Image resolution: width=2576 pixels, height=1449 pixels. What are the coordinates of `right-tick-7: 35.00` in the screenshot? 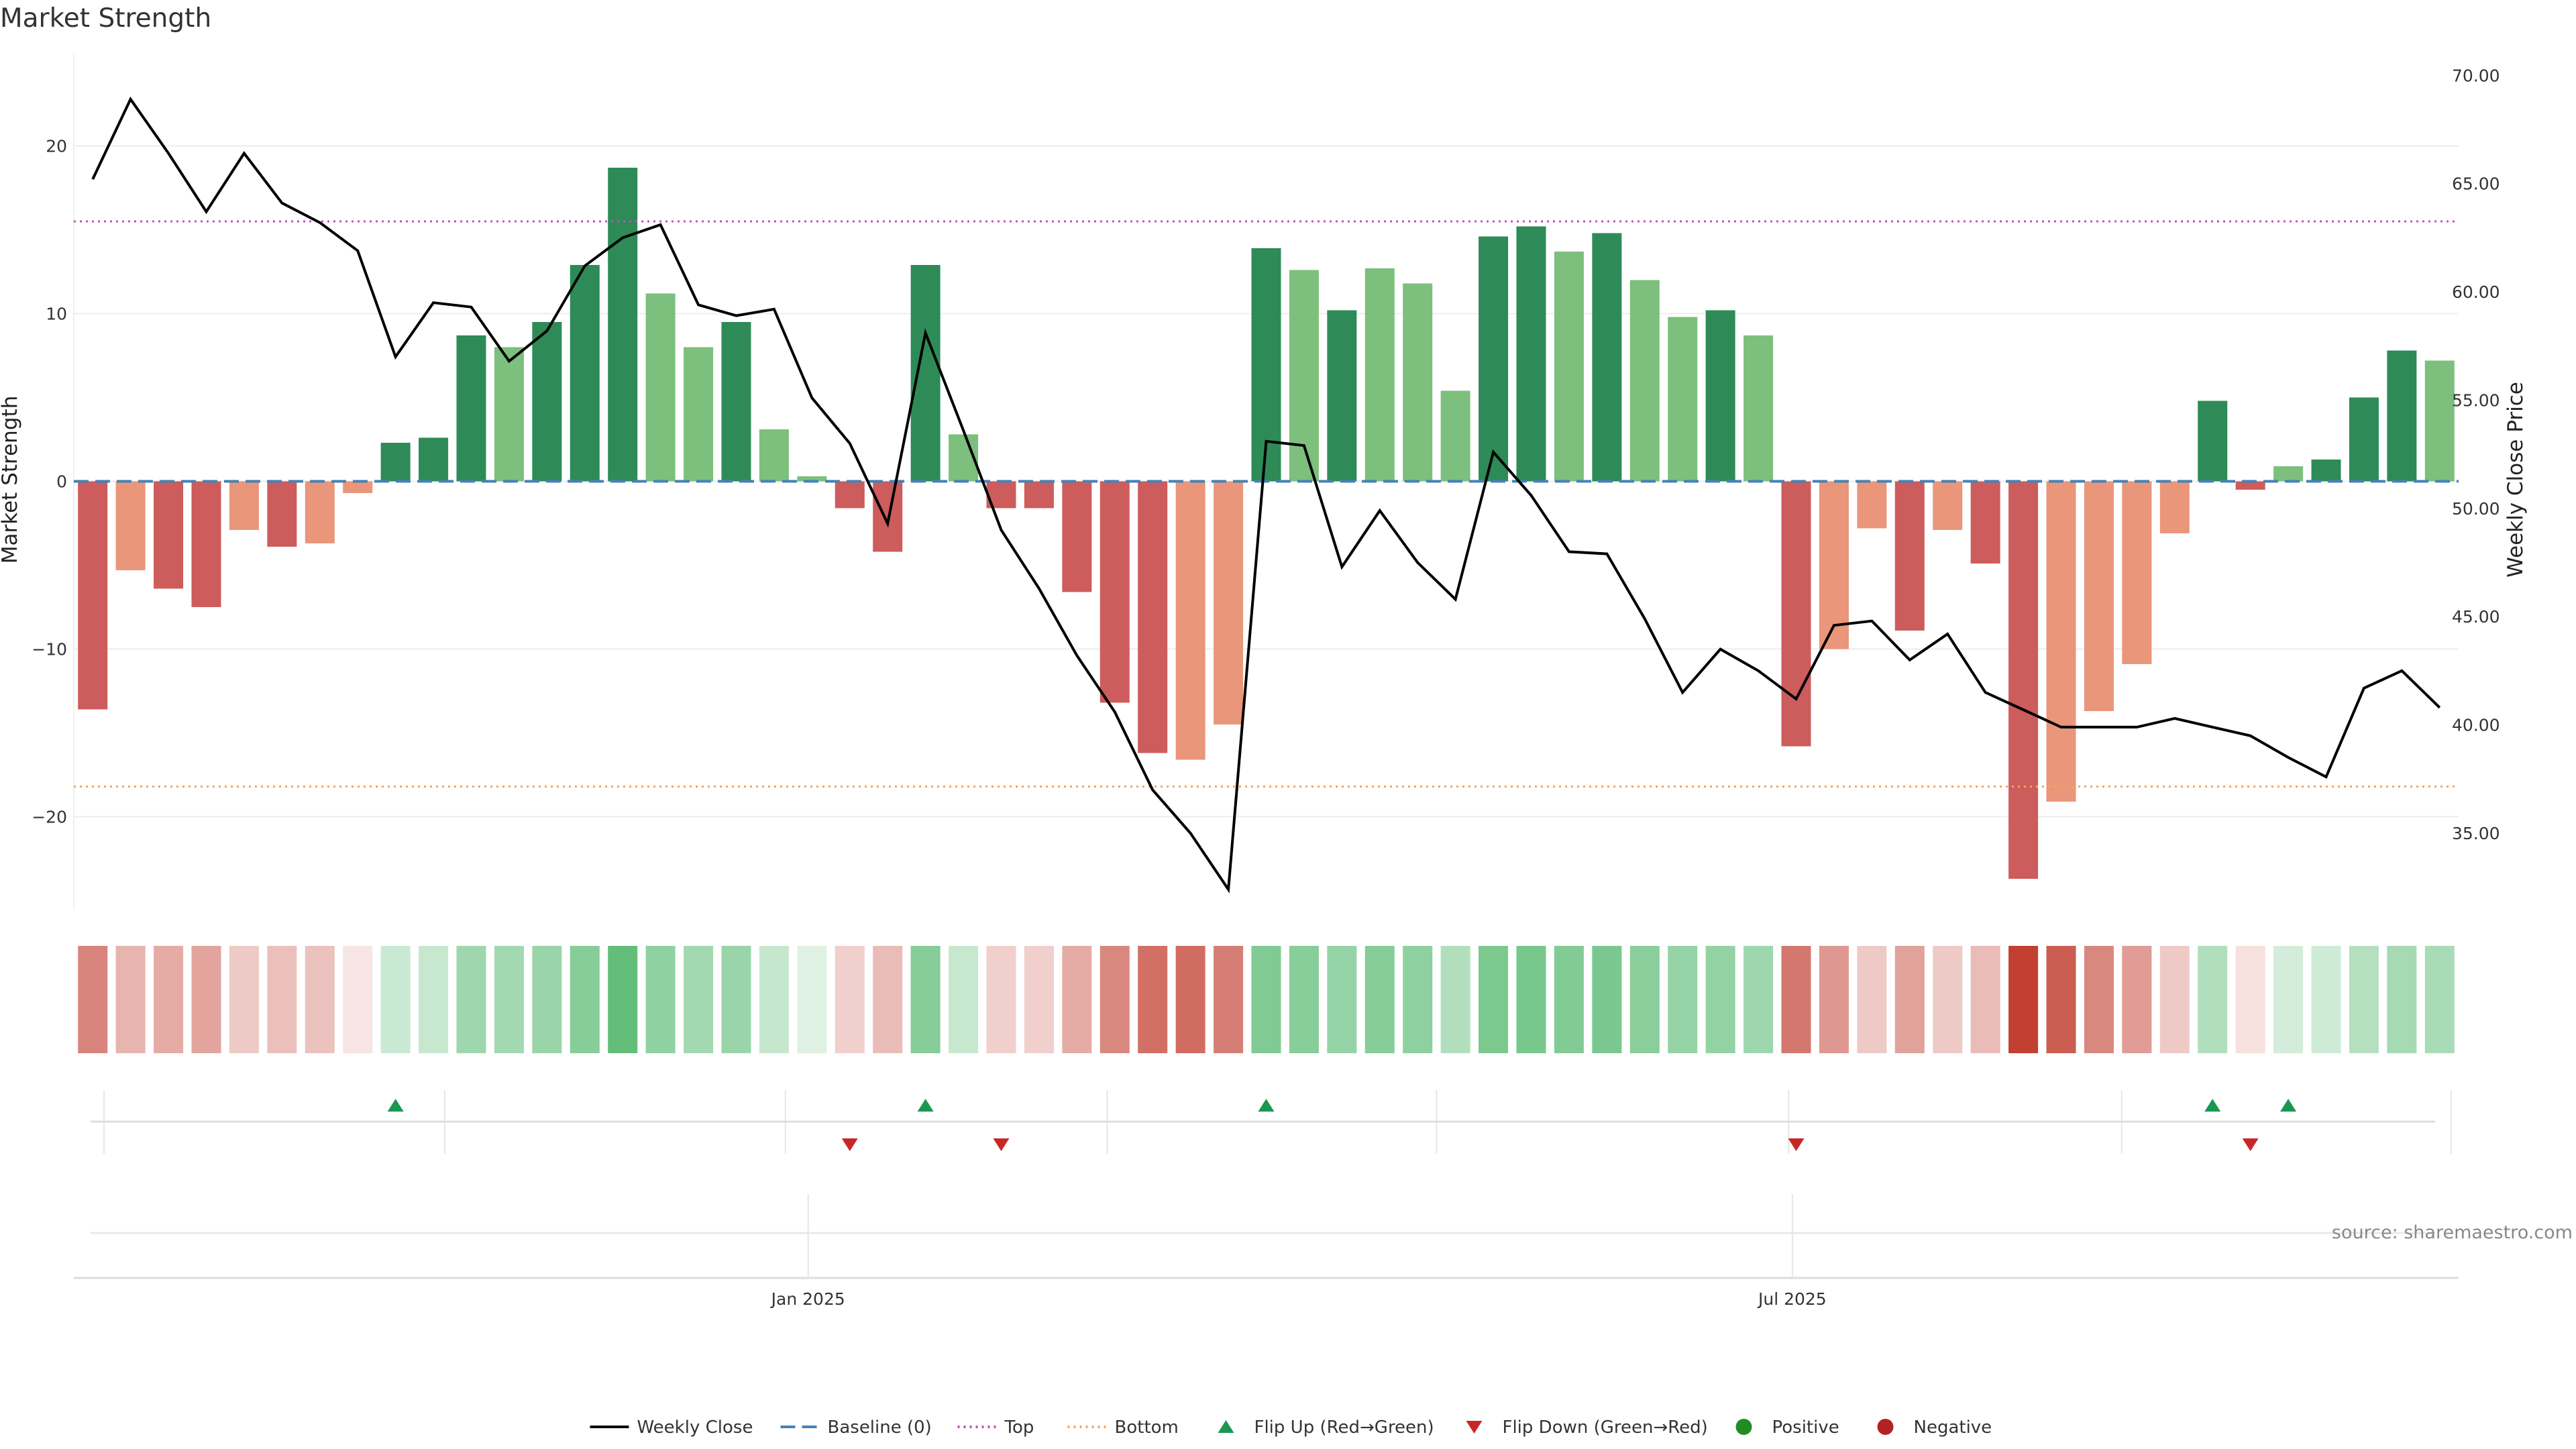 It's located at (2476, 833).